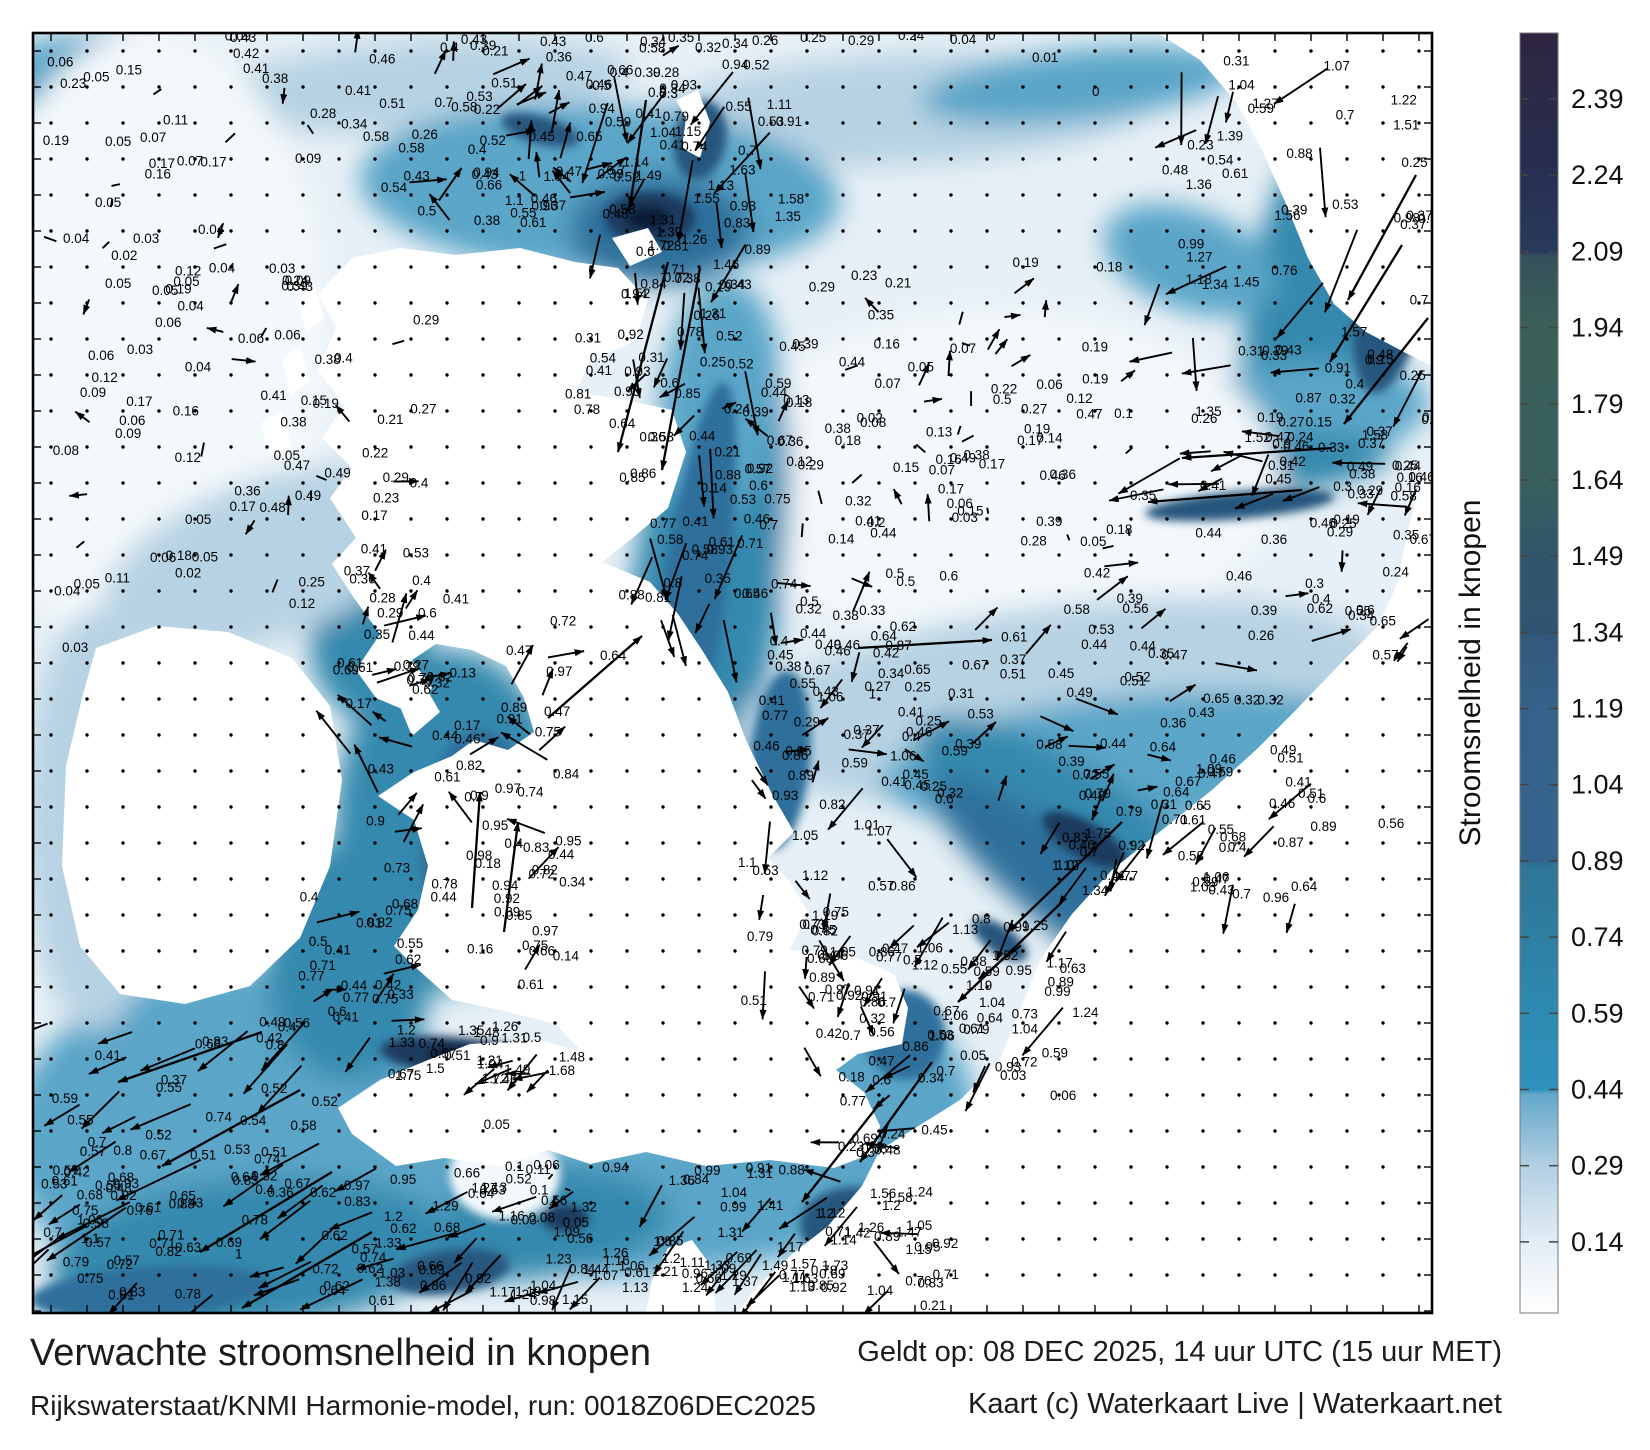 The width and height of the screenshot is (1650, 1450). What do you see at coordinates (879, 830) in the screenshot?
I see `value-label: 1.07` at bounding box center [879, 830].